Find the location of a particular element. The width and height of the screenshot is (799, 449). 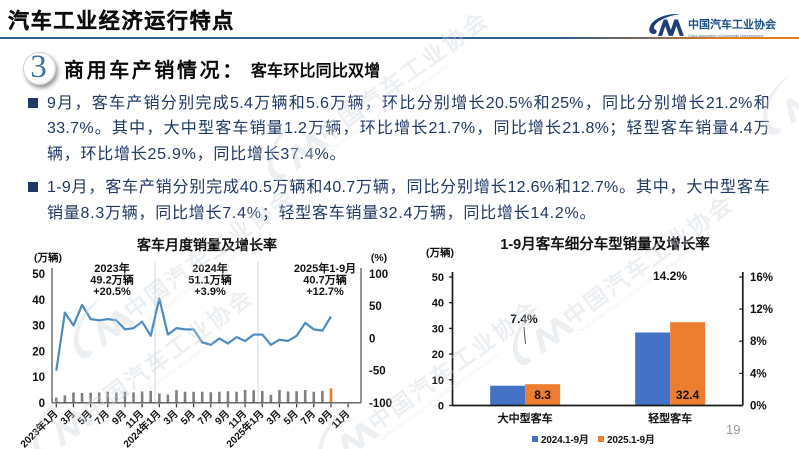

svg-text: 2025.1-9月 is located at coordinates (631, 440).